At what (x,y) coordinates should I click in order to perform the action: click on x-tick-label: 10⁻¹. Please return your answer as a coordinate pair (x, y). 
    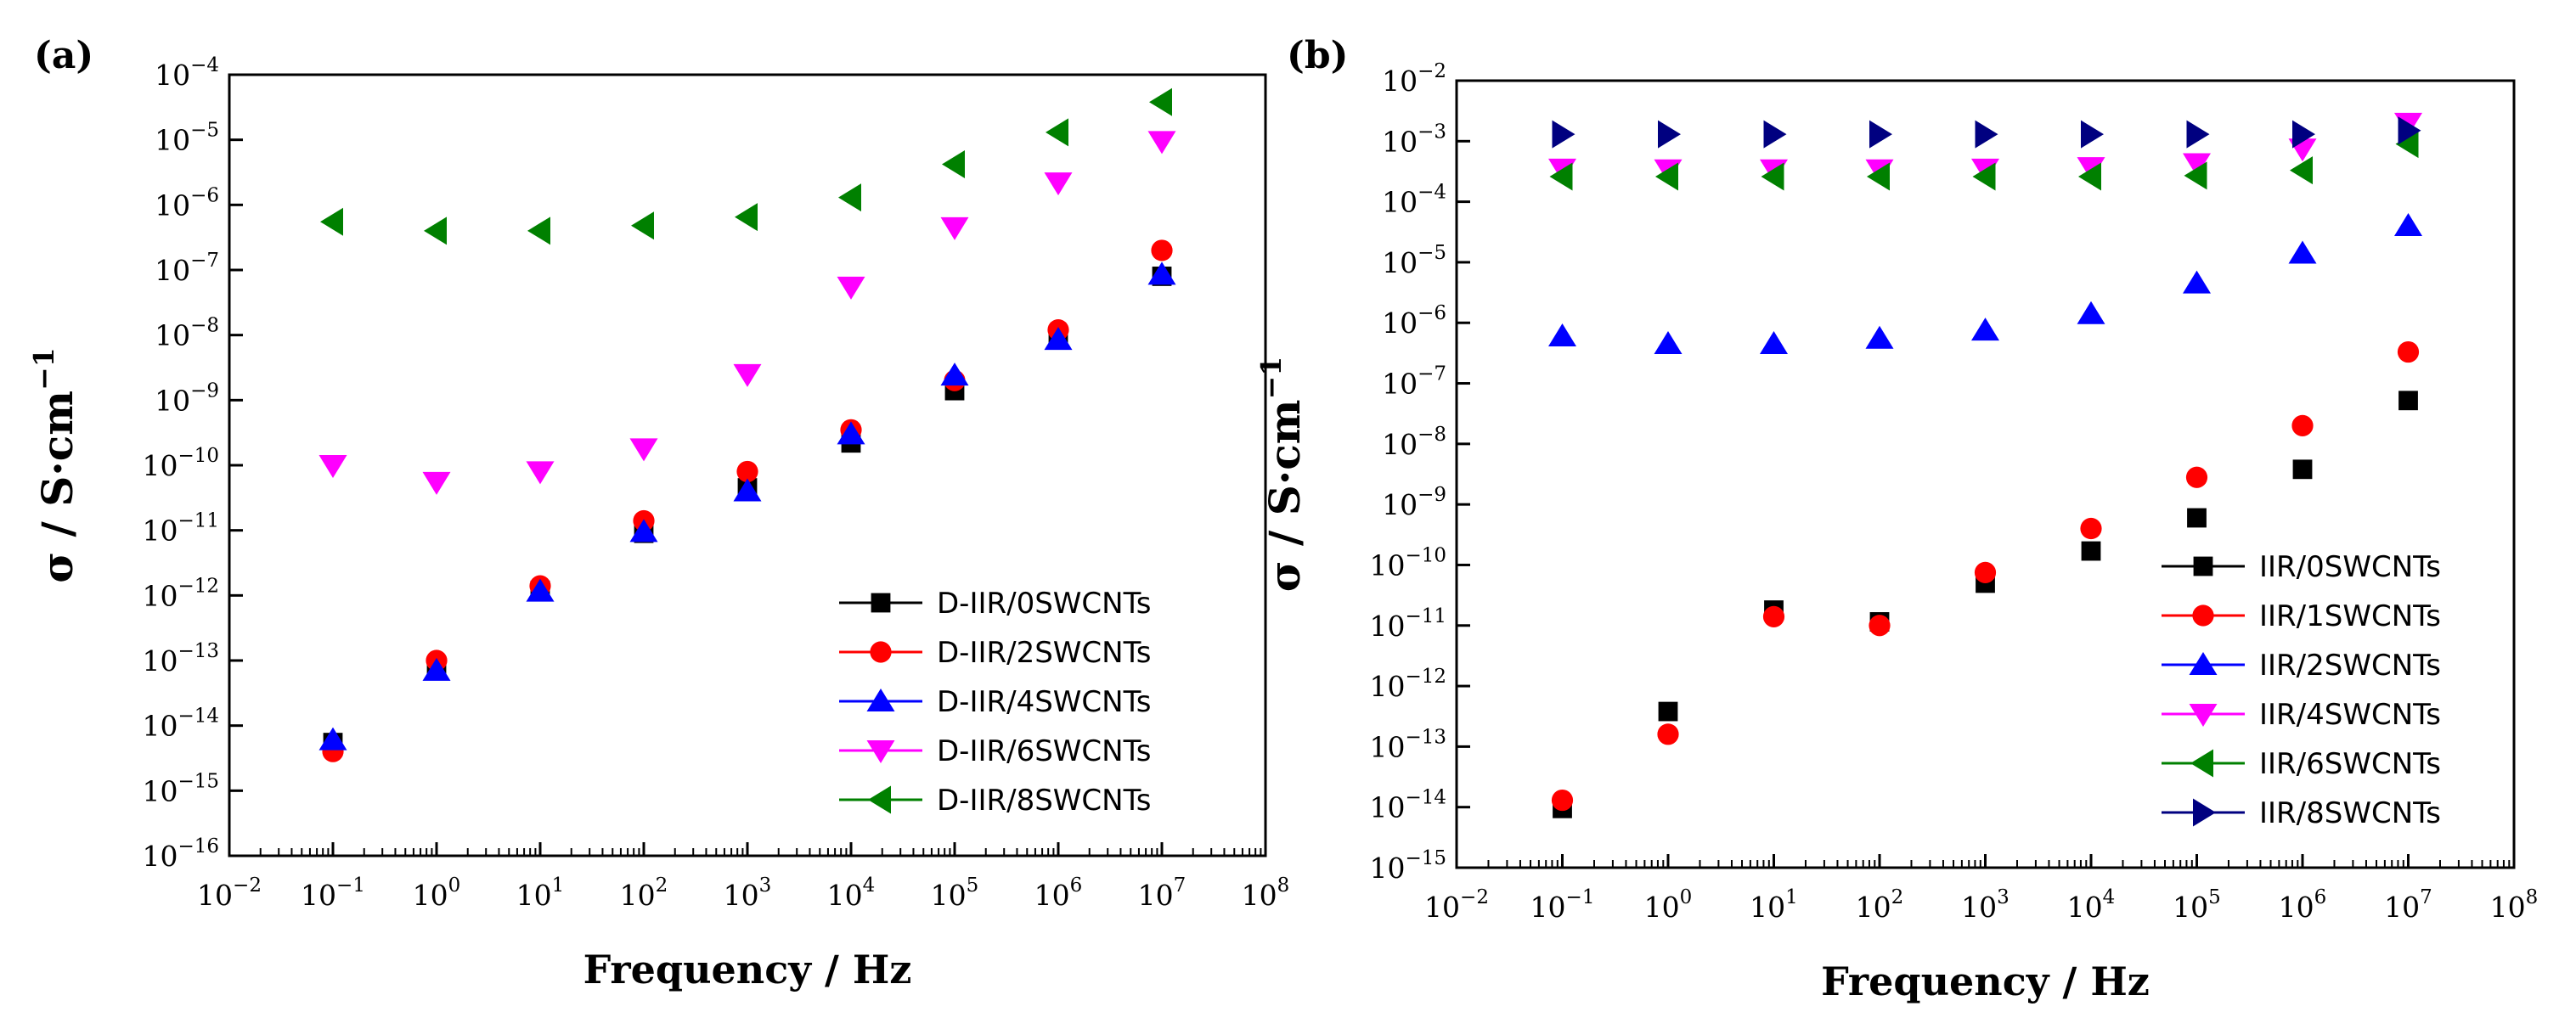
    Looking at the image, I should click on (1562, 905).